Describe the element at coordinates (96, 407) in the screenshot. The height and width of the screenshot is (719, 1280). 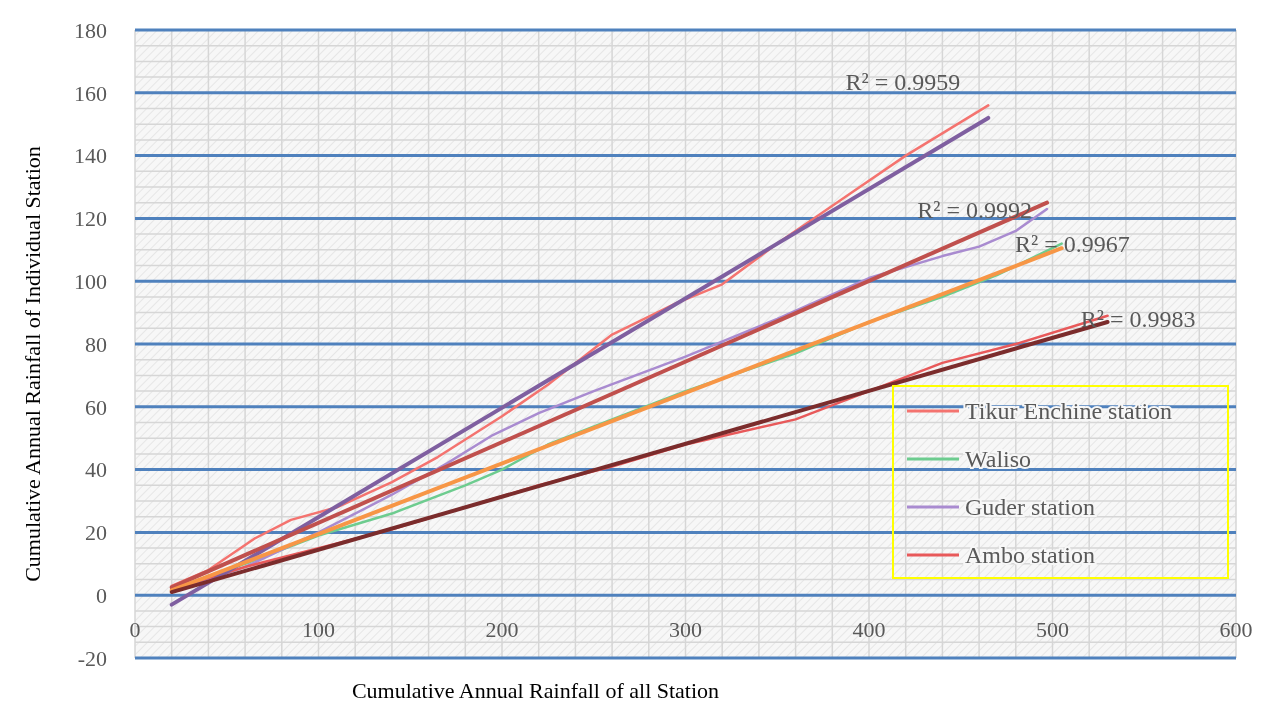
I see `y-tick-label: 60` at that location.